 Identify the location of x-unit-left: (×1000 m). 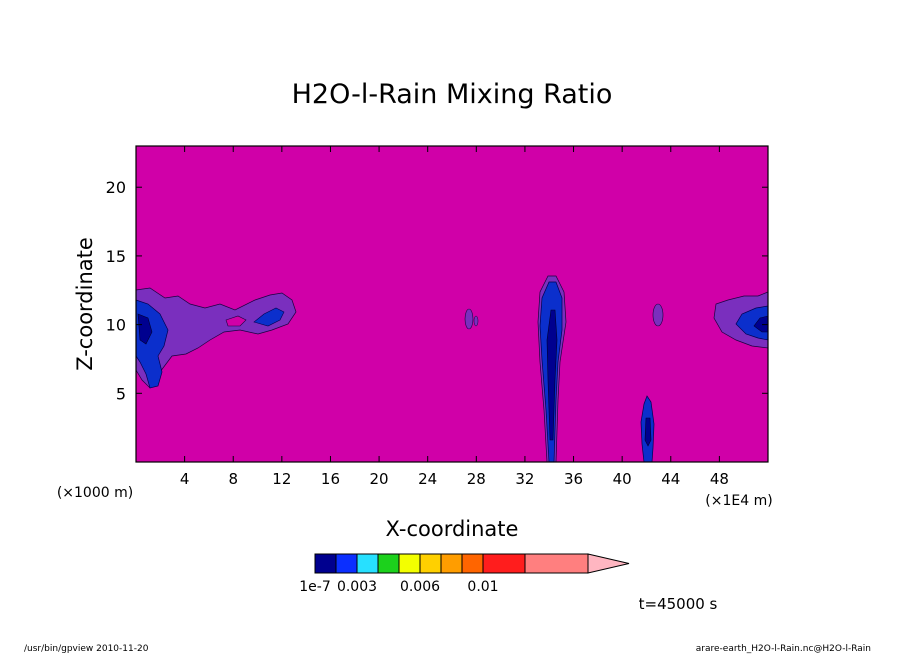
(95, 493).